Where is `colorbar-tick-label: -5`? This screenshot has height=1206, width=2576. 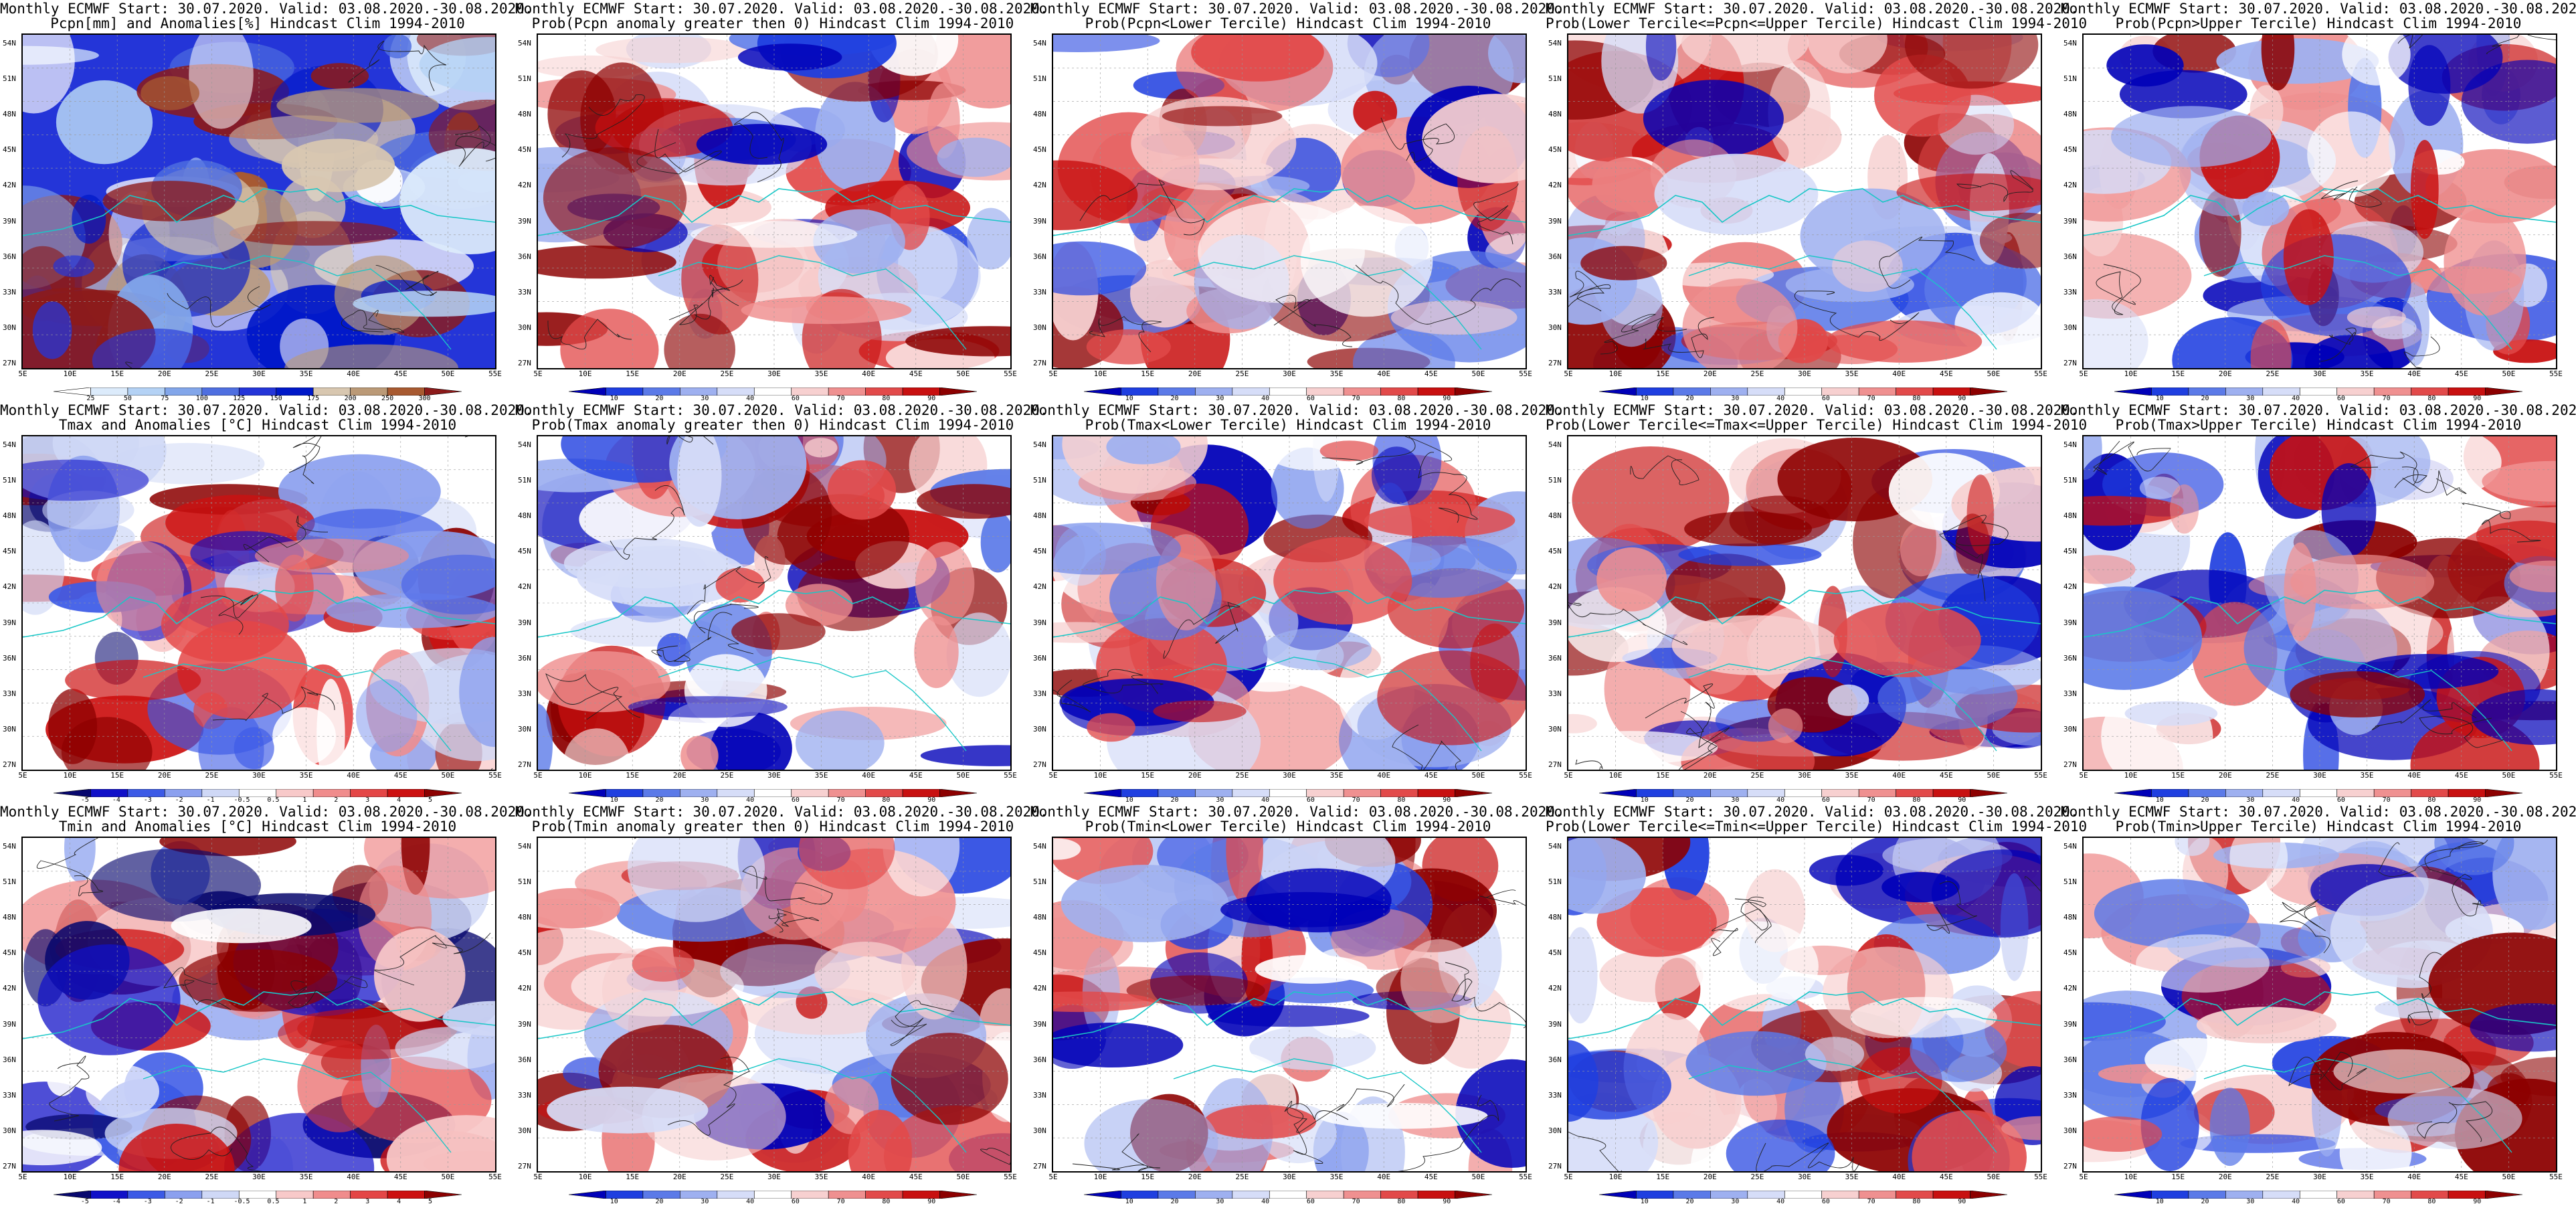 colorbar-tick-label: -5 is located at coordinates (84, 800).